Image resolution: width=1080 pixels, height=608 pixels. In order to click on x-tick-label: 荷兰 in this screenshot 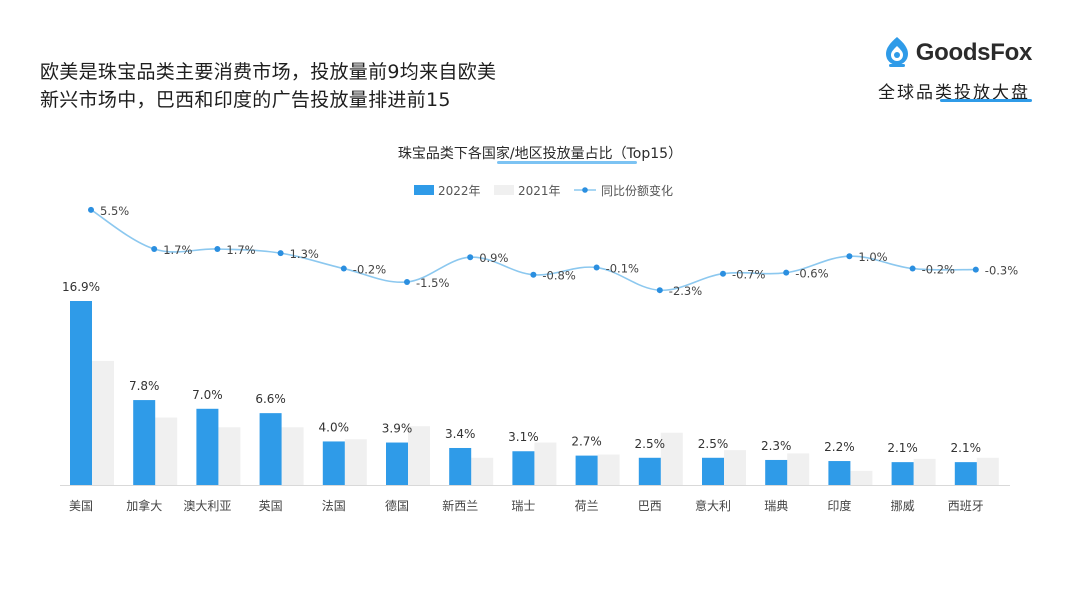, I will do `click(587, 506)`.